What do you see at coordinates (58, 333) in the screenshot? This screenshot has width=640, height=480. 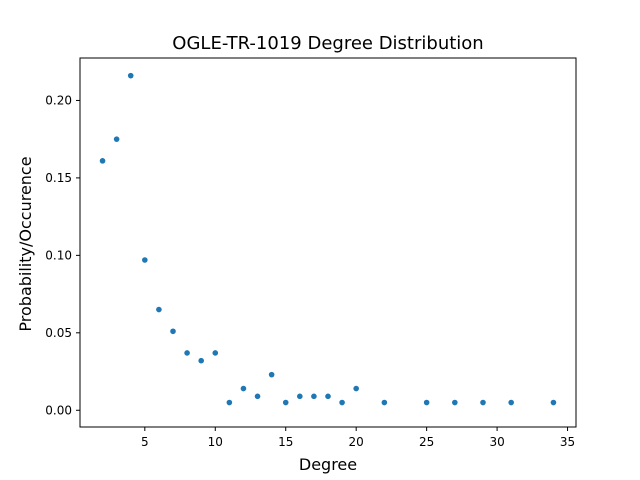 I see `y-tick-label: 0.05` at bounding box center [58, 333].